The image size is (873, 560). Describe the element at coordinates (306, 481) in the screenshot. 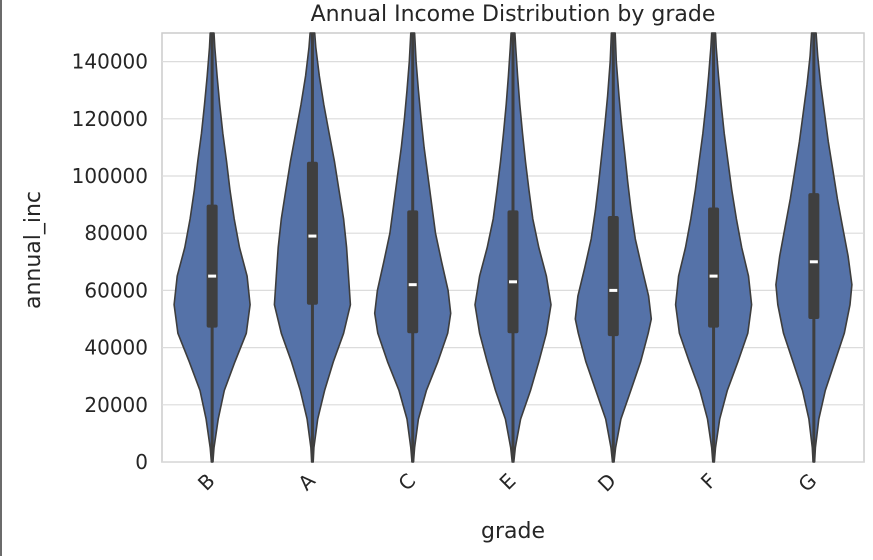

I see `x-tick-label-A: A` at that location.